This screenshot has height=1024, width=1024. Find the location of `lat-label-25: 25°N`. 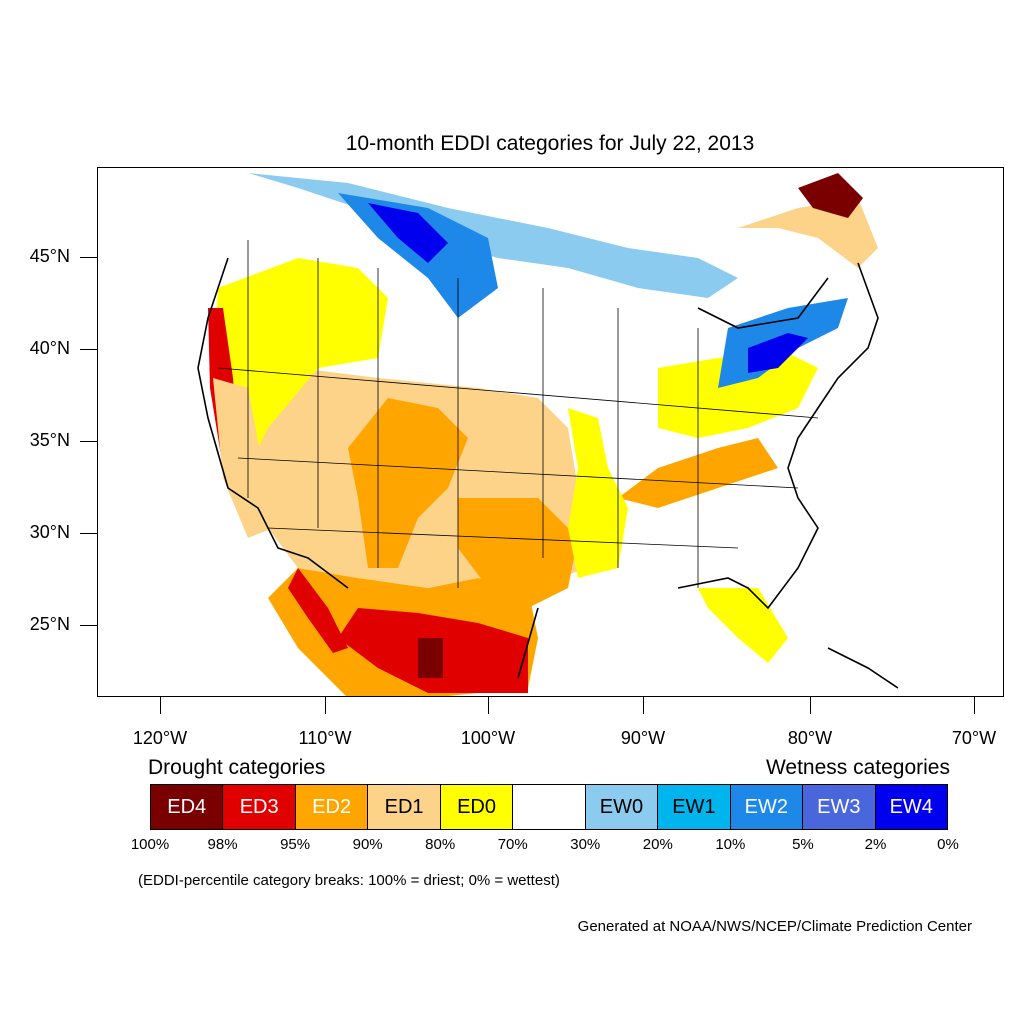

lat-label-25: 25°N is located at coordinates (49, 624).